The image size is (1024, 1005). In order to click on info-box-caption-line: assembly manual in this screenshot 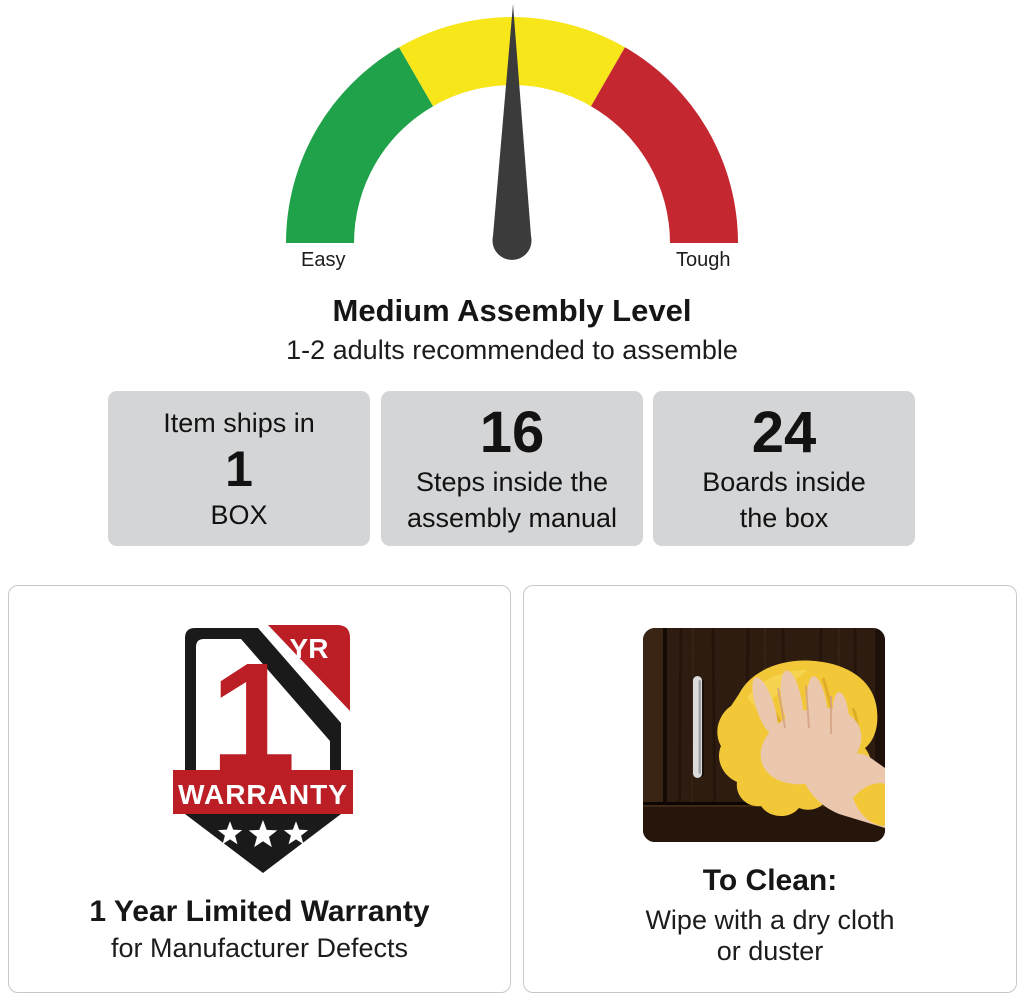, I will do `click(512, 517)`.